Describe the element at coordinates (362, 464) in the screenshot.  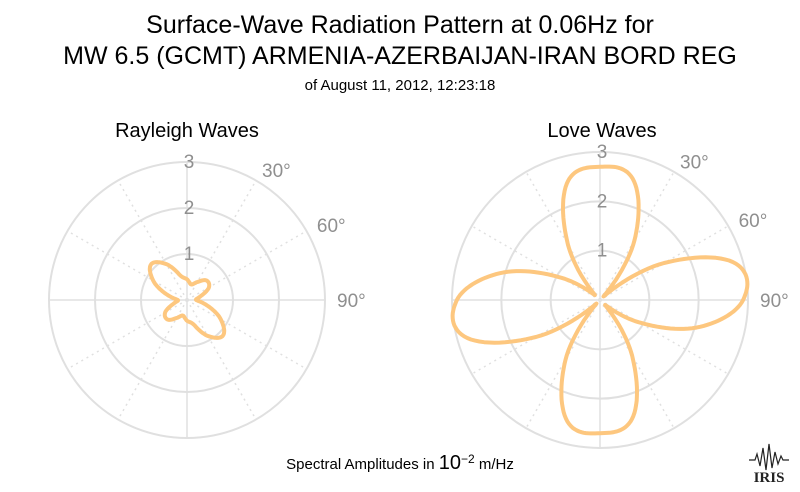
I see `units-prefix: Spectral Amplitudes in` at that location.